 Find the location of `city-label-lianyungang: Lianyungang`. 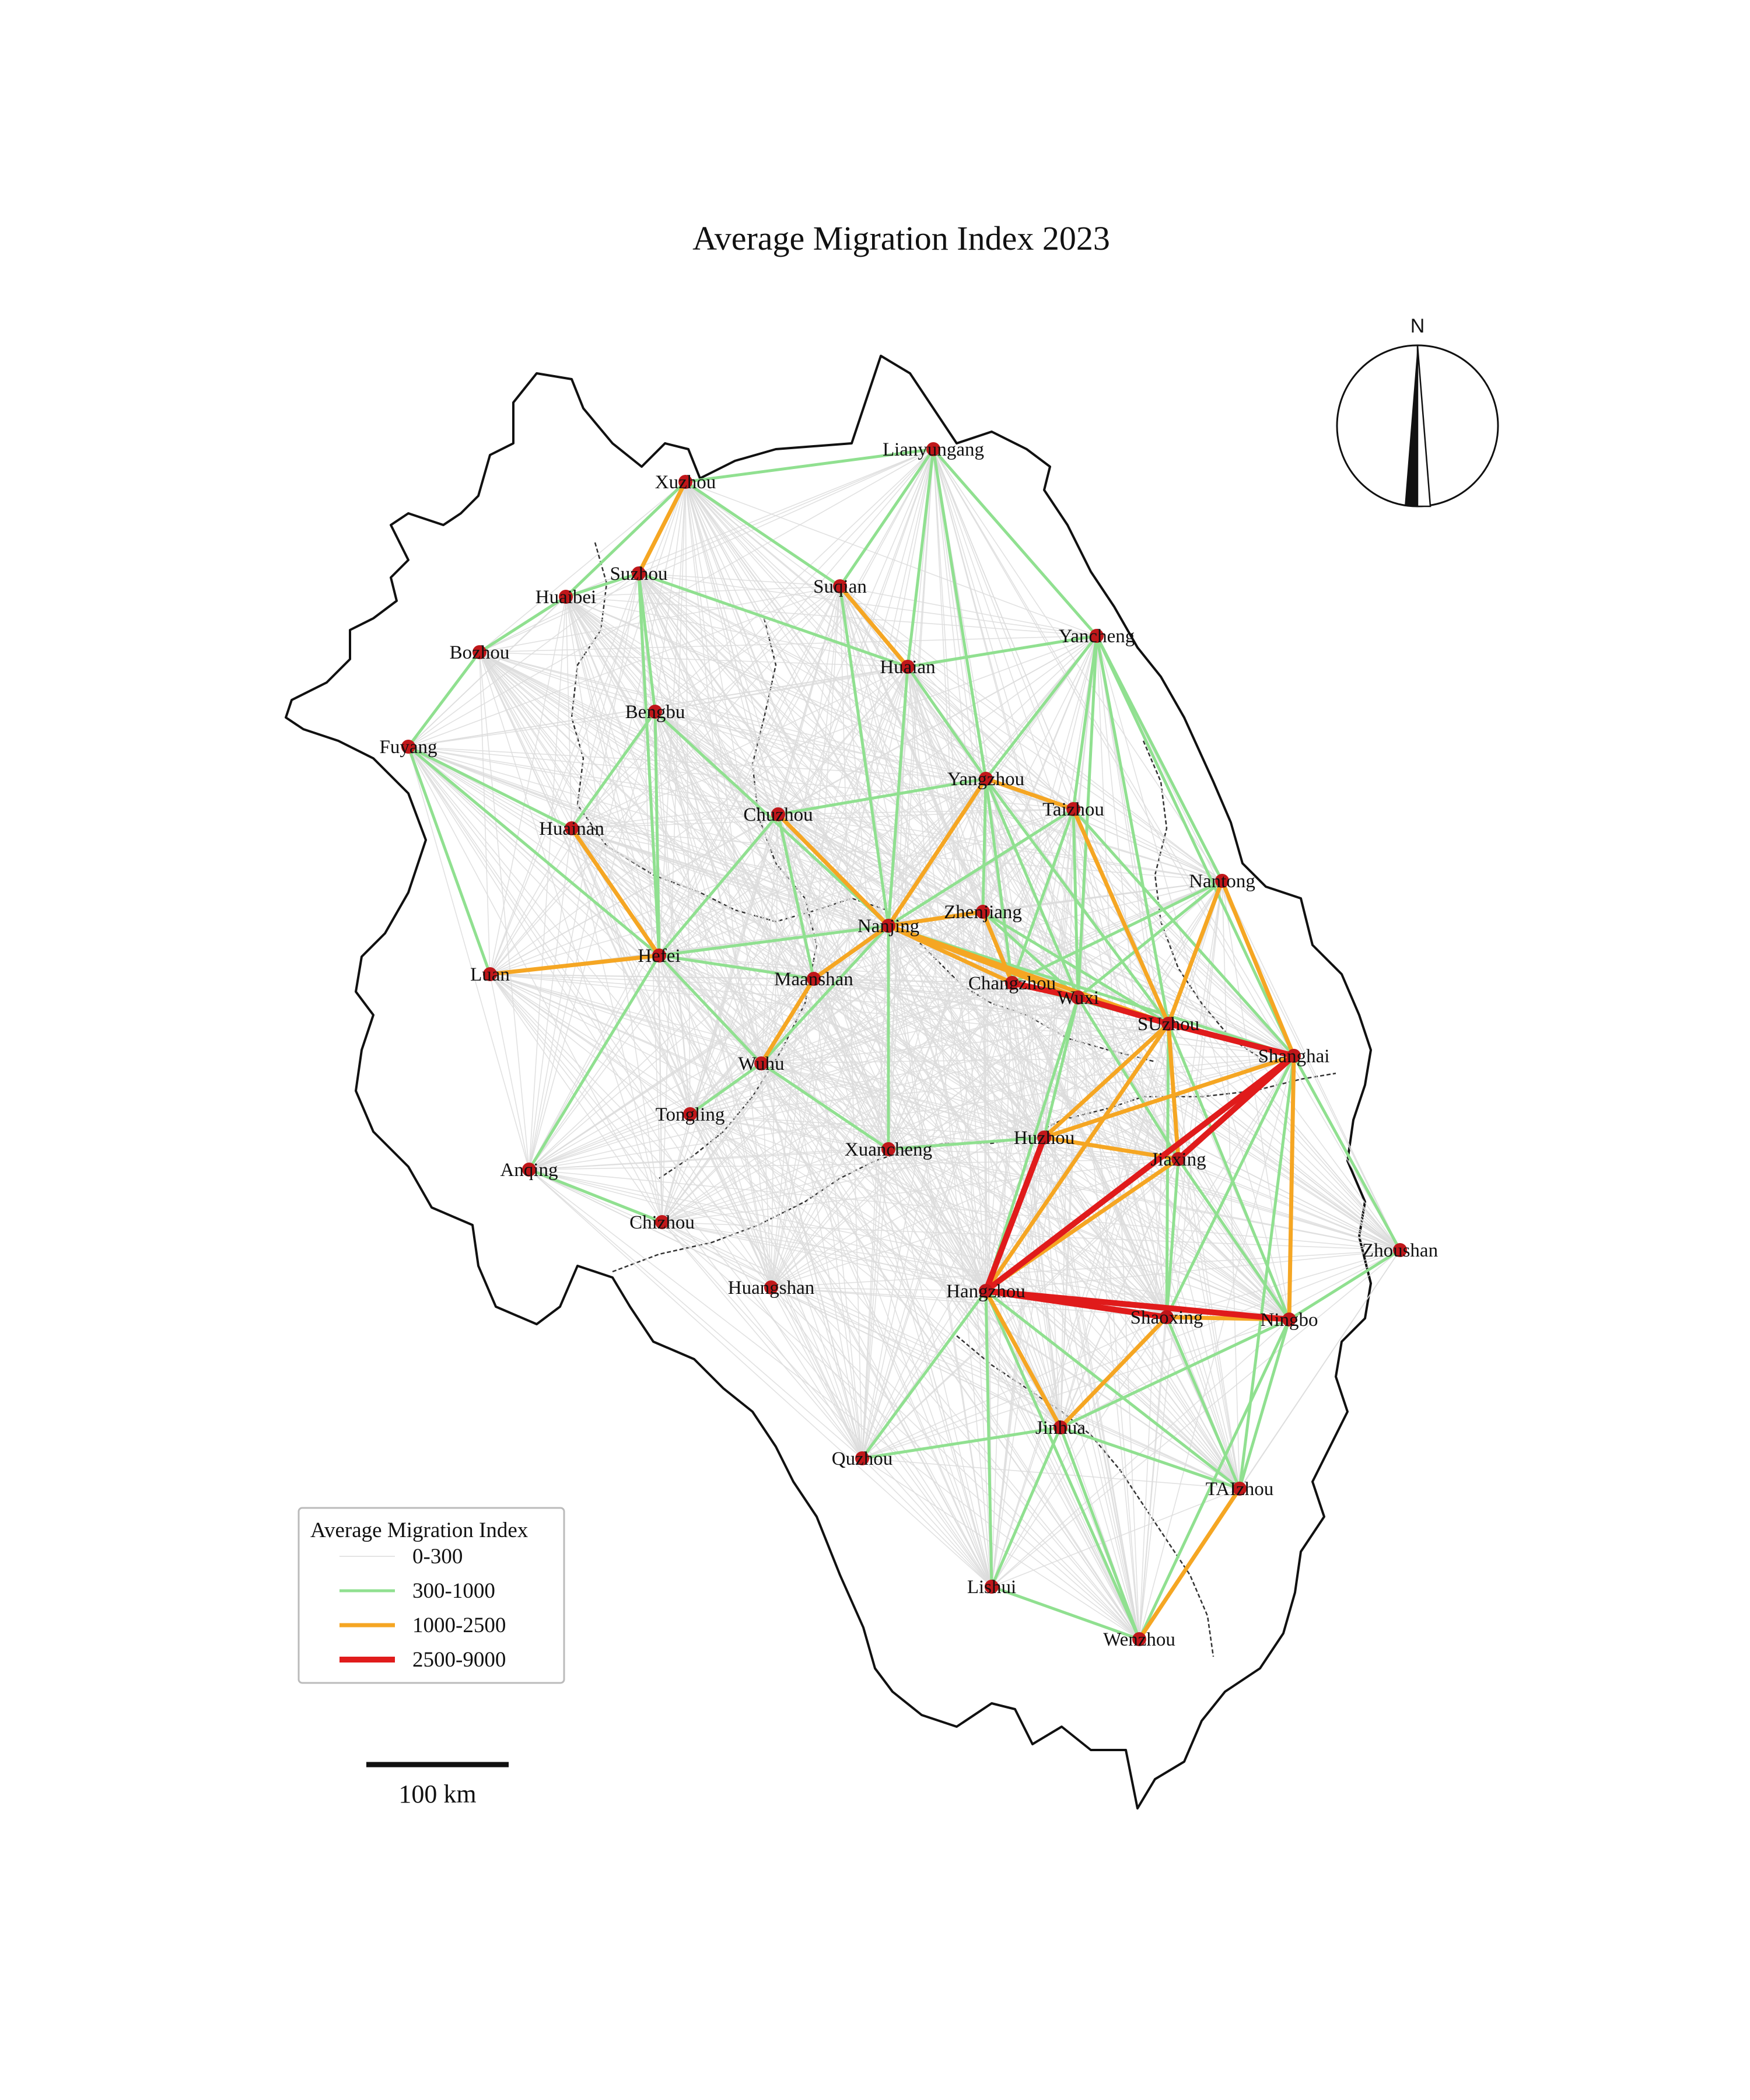

city-label-lianyungang: Lianyungang is located at coordinates (933, 449).